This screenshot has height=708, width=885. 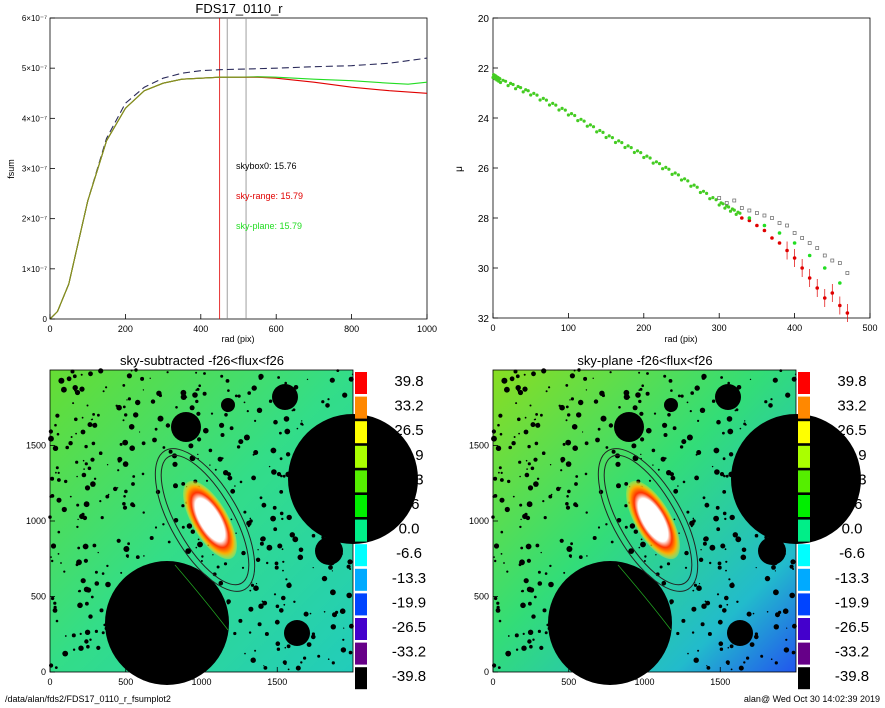 I want to click on colorbar-label: -39.8, so click(x=409, y=676).